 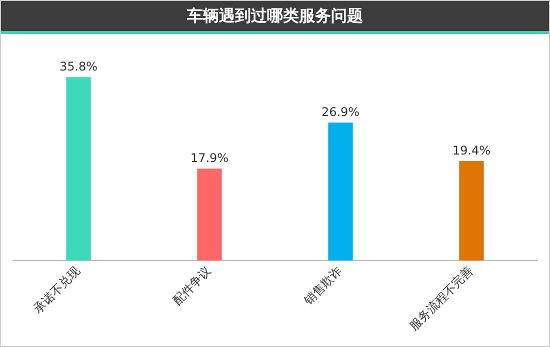 I want to click on x-tick-label: 配件争议, so click(x=192, y=286).